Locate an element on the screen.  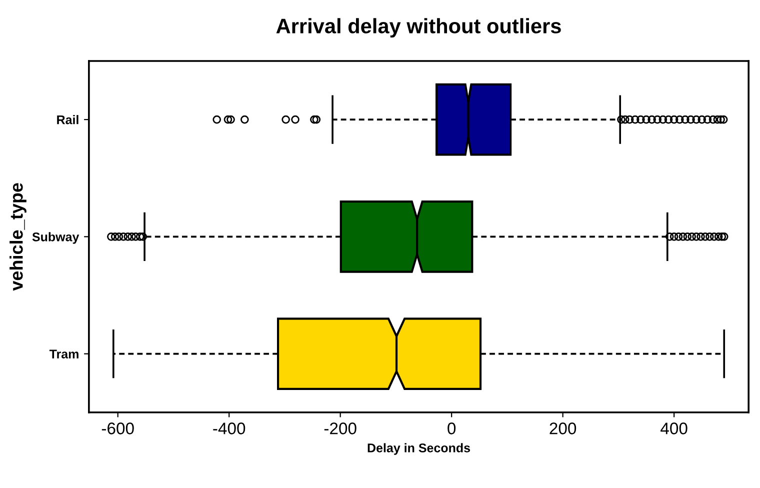
y-tick-label: Subway is located at coordinates (56, 238).